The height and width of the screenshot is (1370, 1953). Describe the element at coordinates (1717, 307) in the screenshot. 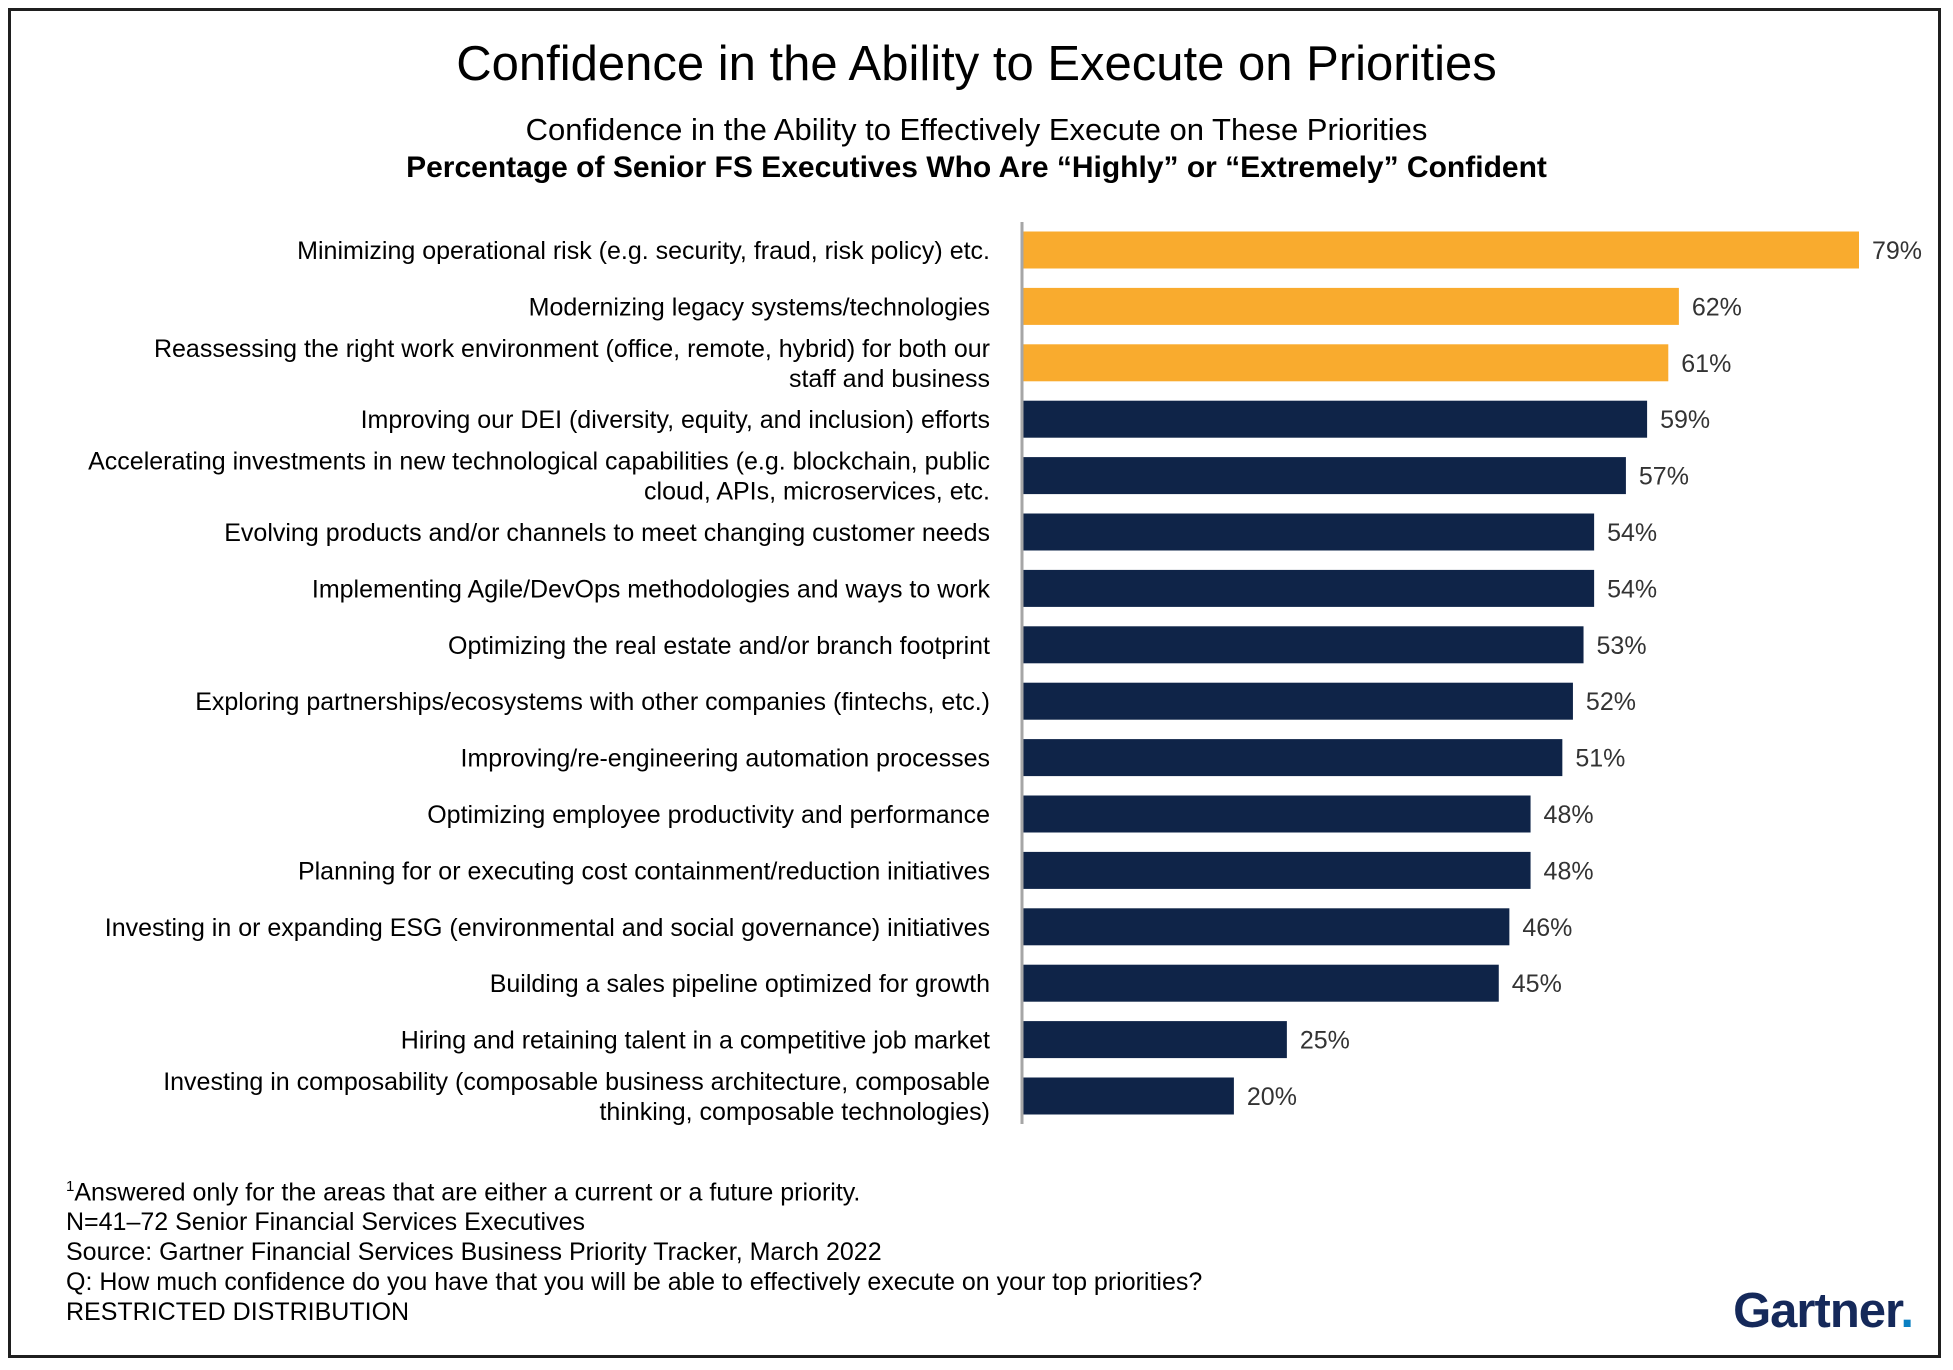

I see `data-label-2: 62%` at that location.